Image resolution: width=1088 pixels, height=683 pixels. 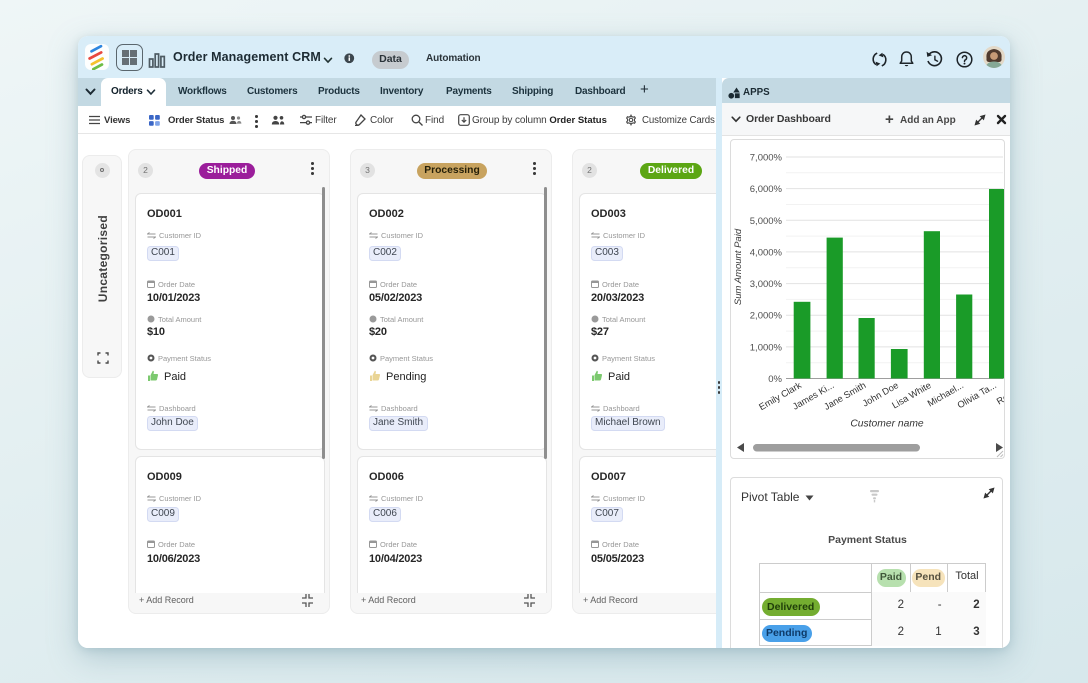 What do you see at coordinates (766, 221) in the screenshot?
I see `svg-text: 5,000%` at bounding box center [766, 221].